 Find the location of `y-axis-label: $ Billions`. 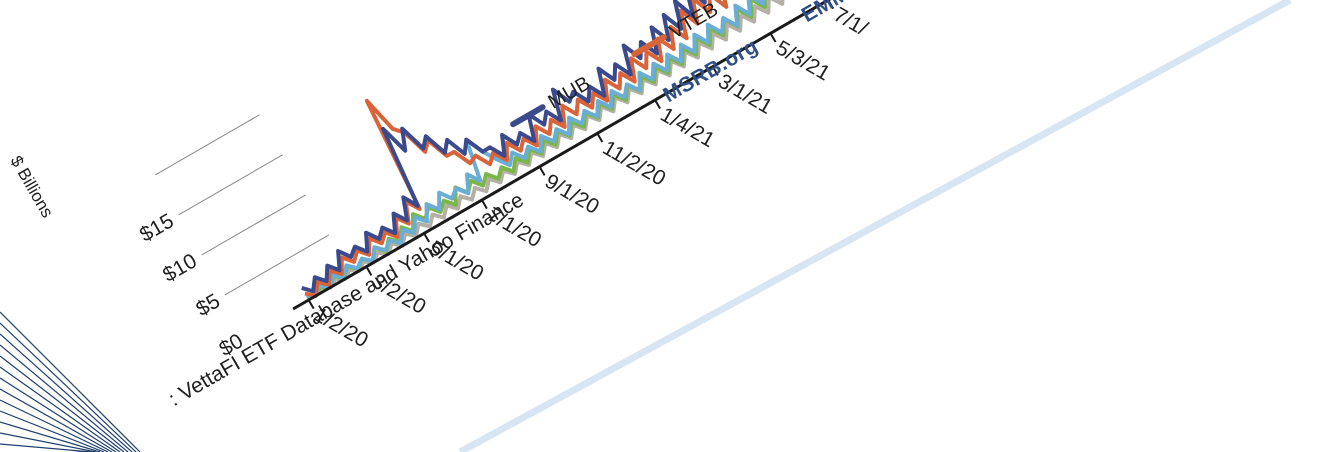

y-axis-label: $ Billions is located at coordinates (32, 187).